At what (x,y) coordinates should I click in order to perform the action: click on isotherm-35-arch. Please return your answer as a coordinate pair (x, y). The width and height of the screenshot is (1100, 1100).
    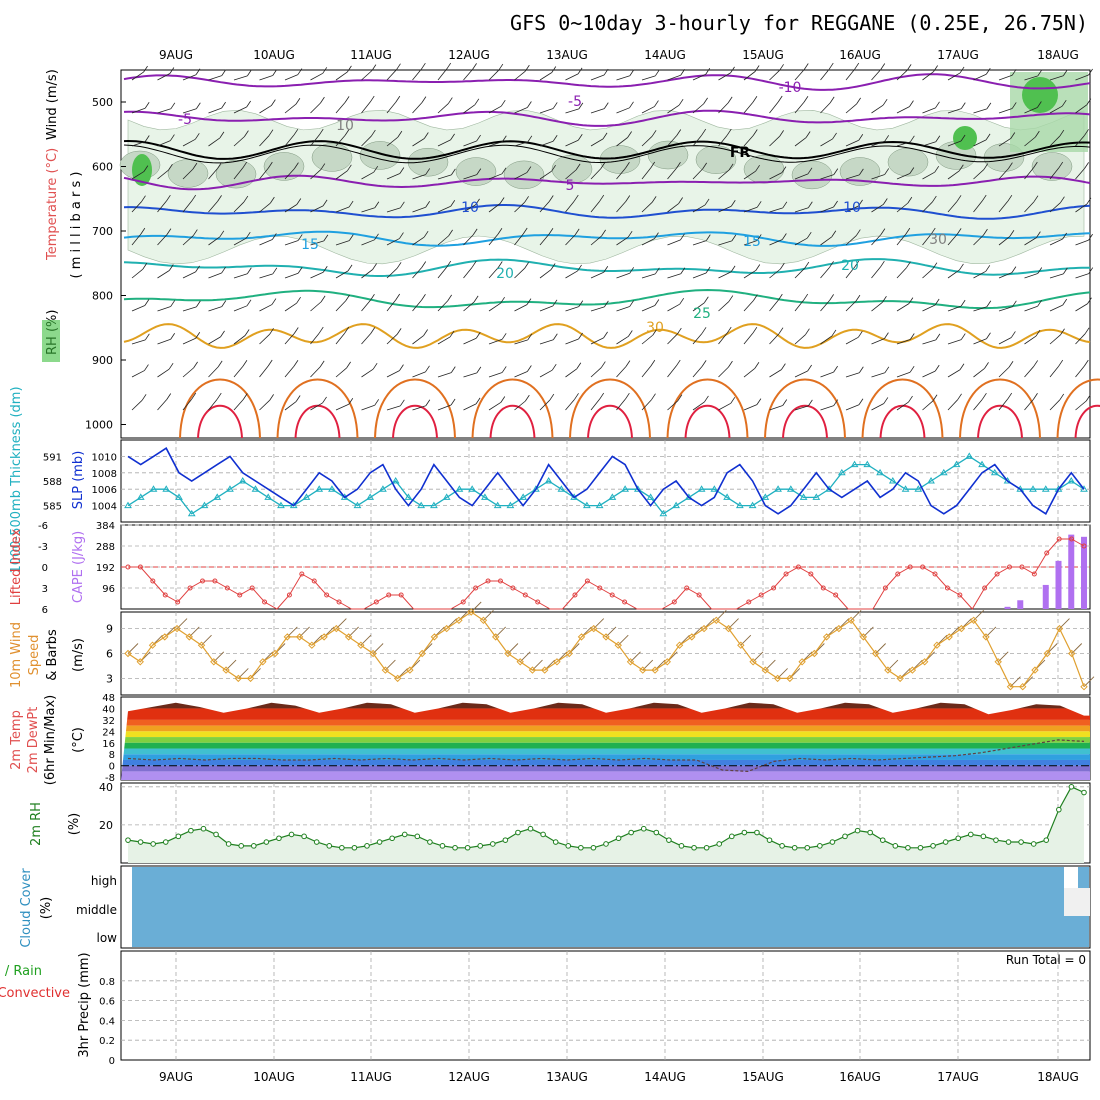
    Looking at the image, I should click on (902, 408).